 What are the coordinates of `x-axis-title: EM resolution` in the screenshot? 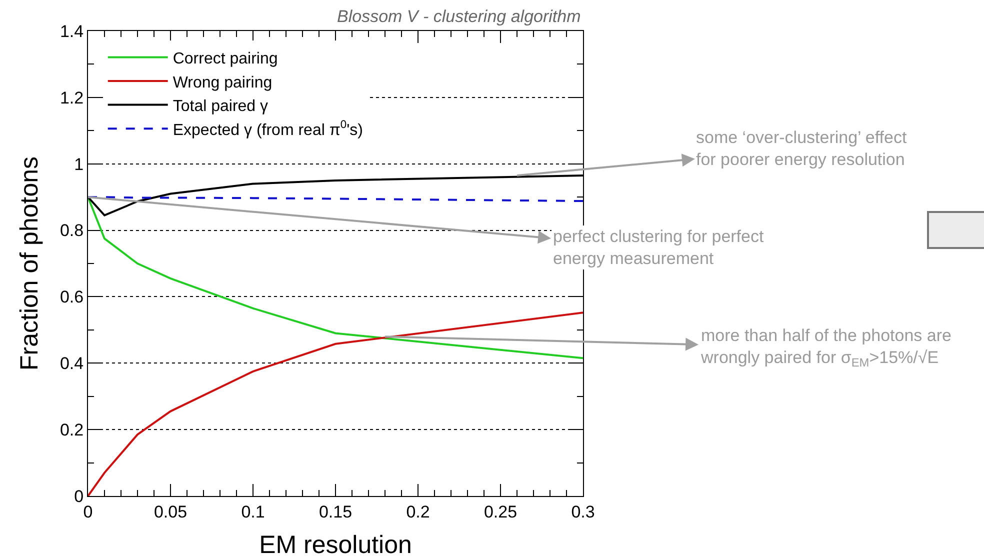 It's located at (335, 545).